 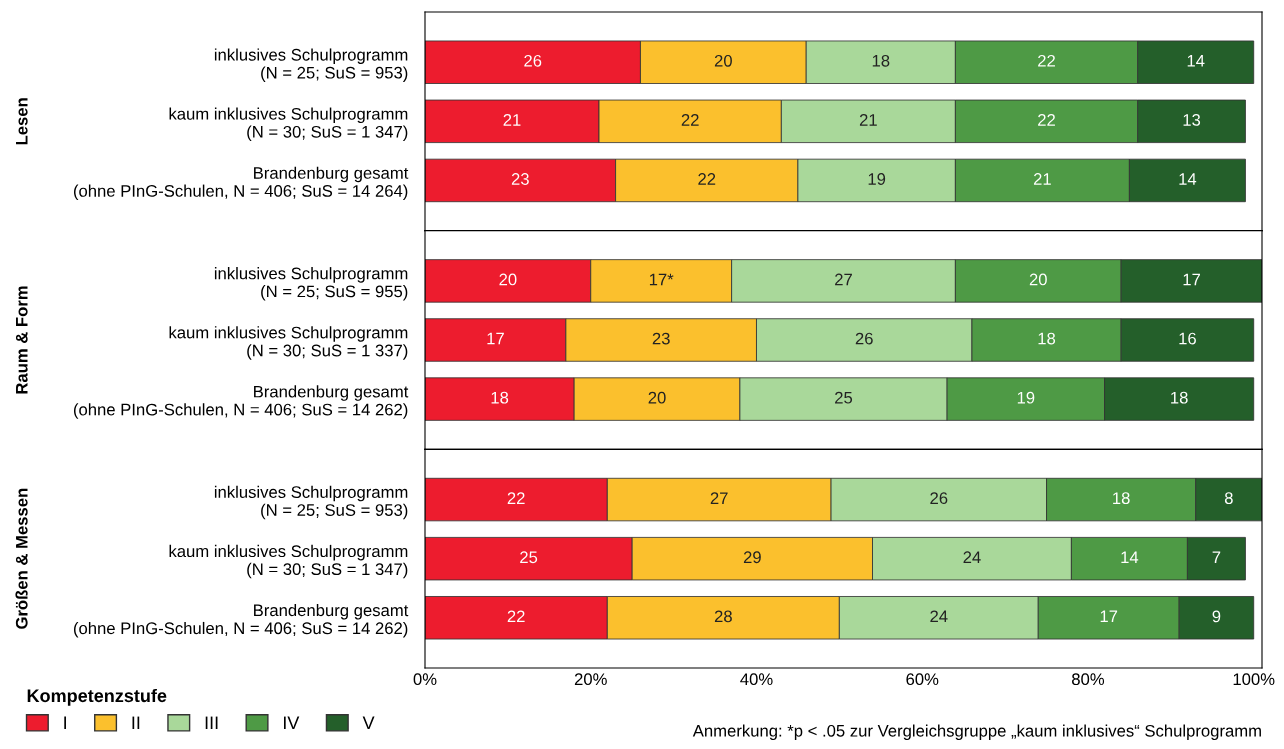 What do you see at coordinates (425, 679) in the screenshot?
I see `x-tick-label: 0%` at bounding box center [425, 679].